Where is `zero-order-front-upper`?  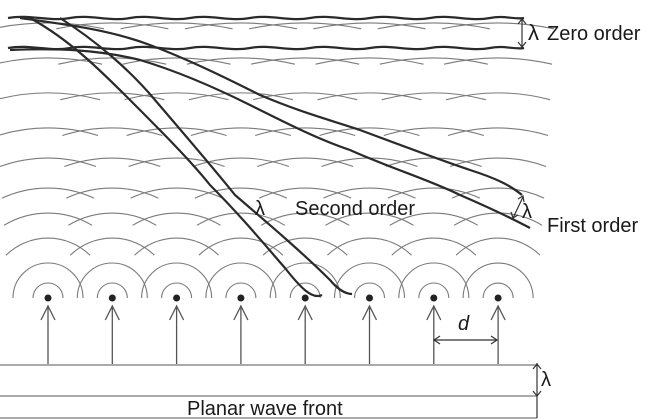
zero-order-front-upper is located at coordinates (266, 18).